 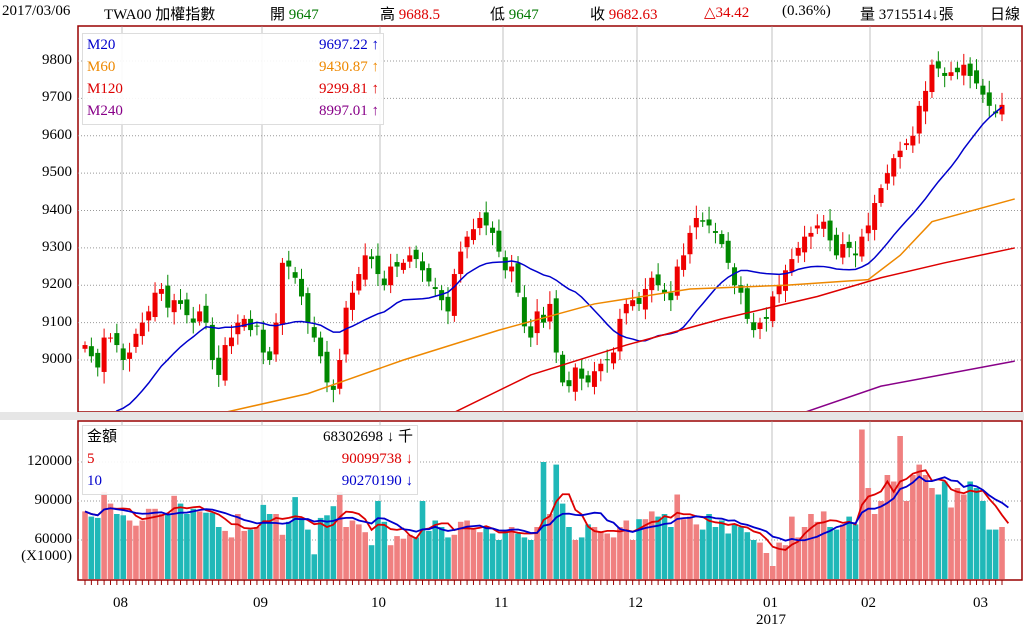 What do you see at coordinates (233, 67) in the screenshot?
I see `legend-row: M60 9430.87 ↑` at bounding box center [233, 67].